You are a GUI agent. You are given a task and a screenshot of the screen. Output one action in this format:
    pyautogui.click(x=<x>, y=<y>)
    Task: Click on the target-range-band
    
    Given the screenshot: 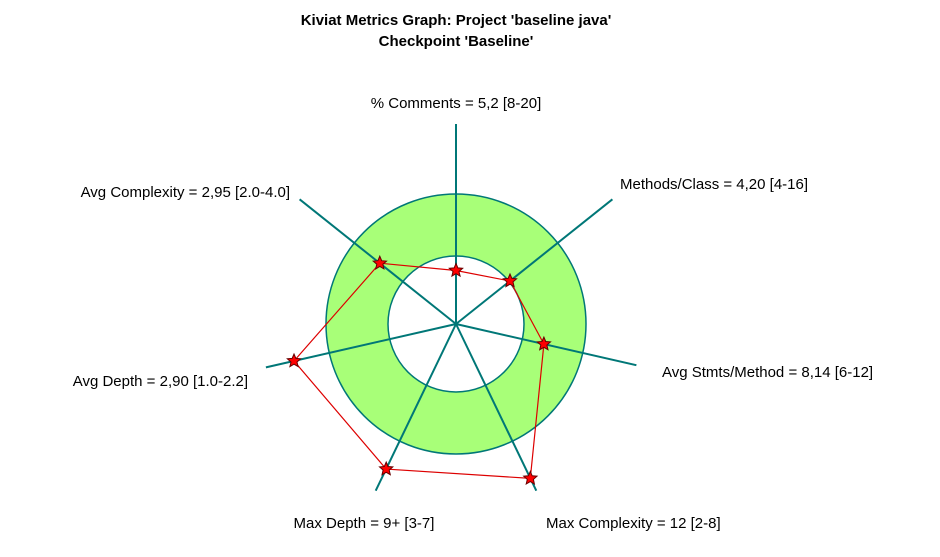 What is the action you would take?
    pyautogui.click(x=456, y=324)
    